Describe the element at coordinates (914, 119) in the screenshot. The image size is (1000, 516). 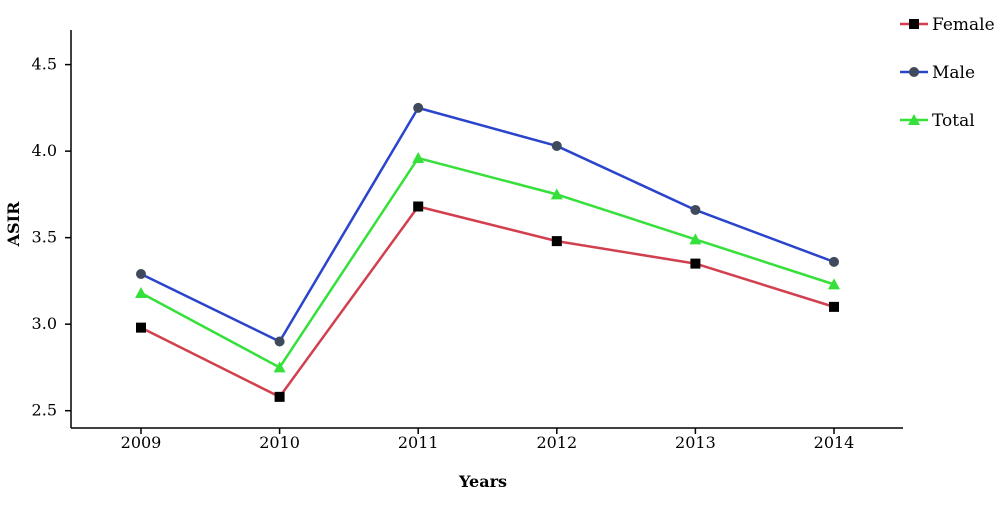
I see `legend-marker-total` at that location.